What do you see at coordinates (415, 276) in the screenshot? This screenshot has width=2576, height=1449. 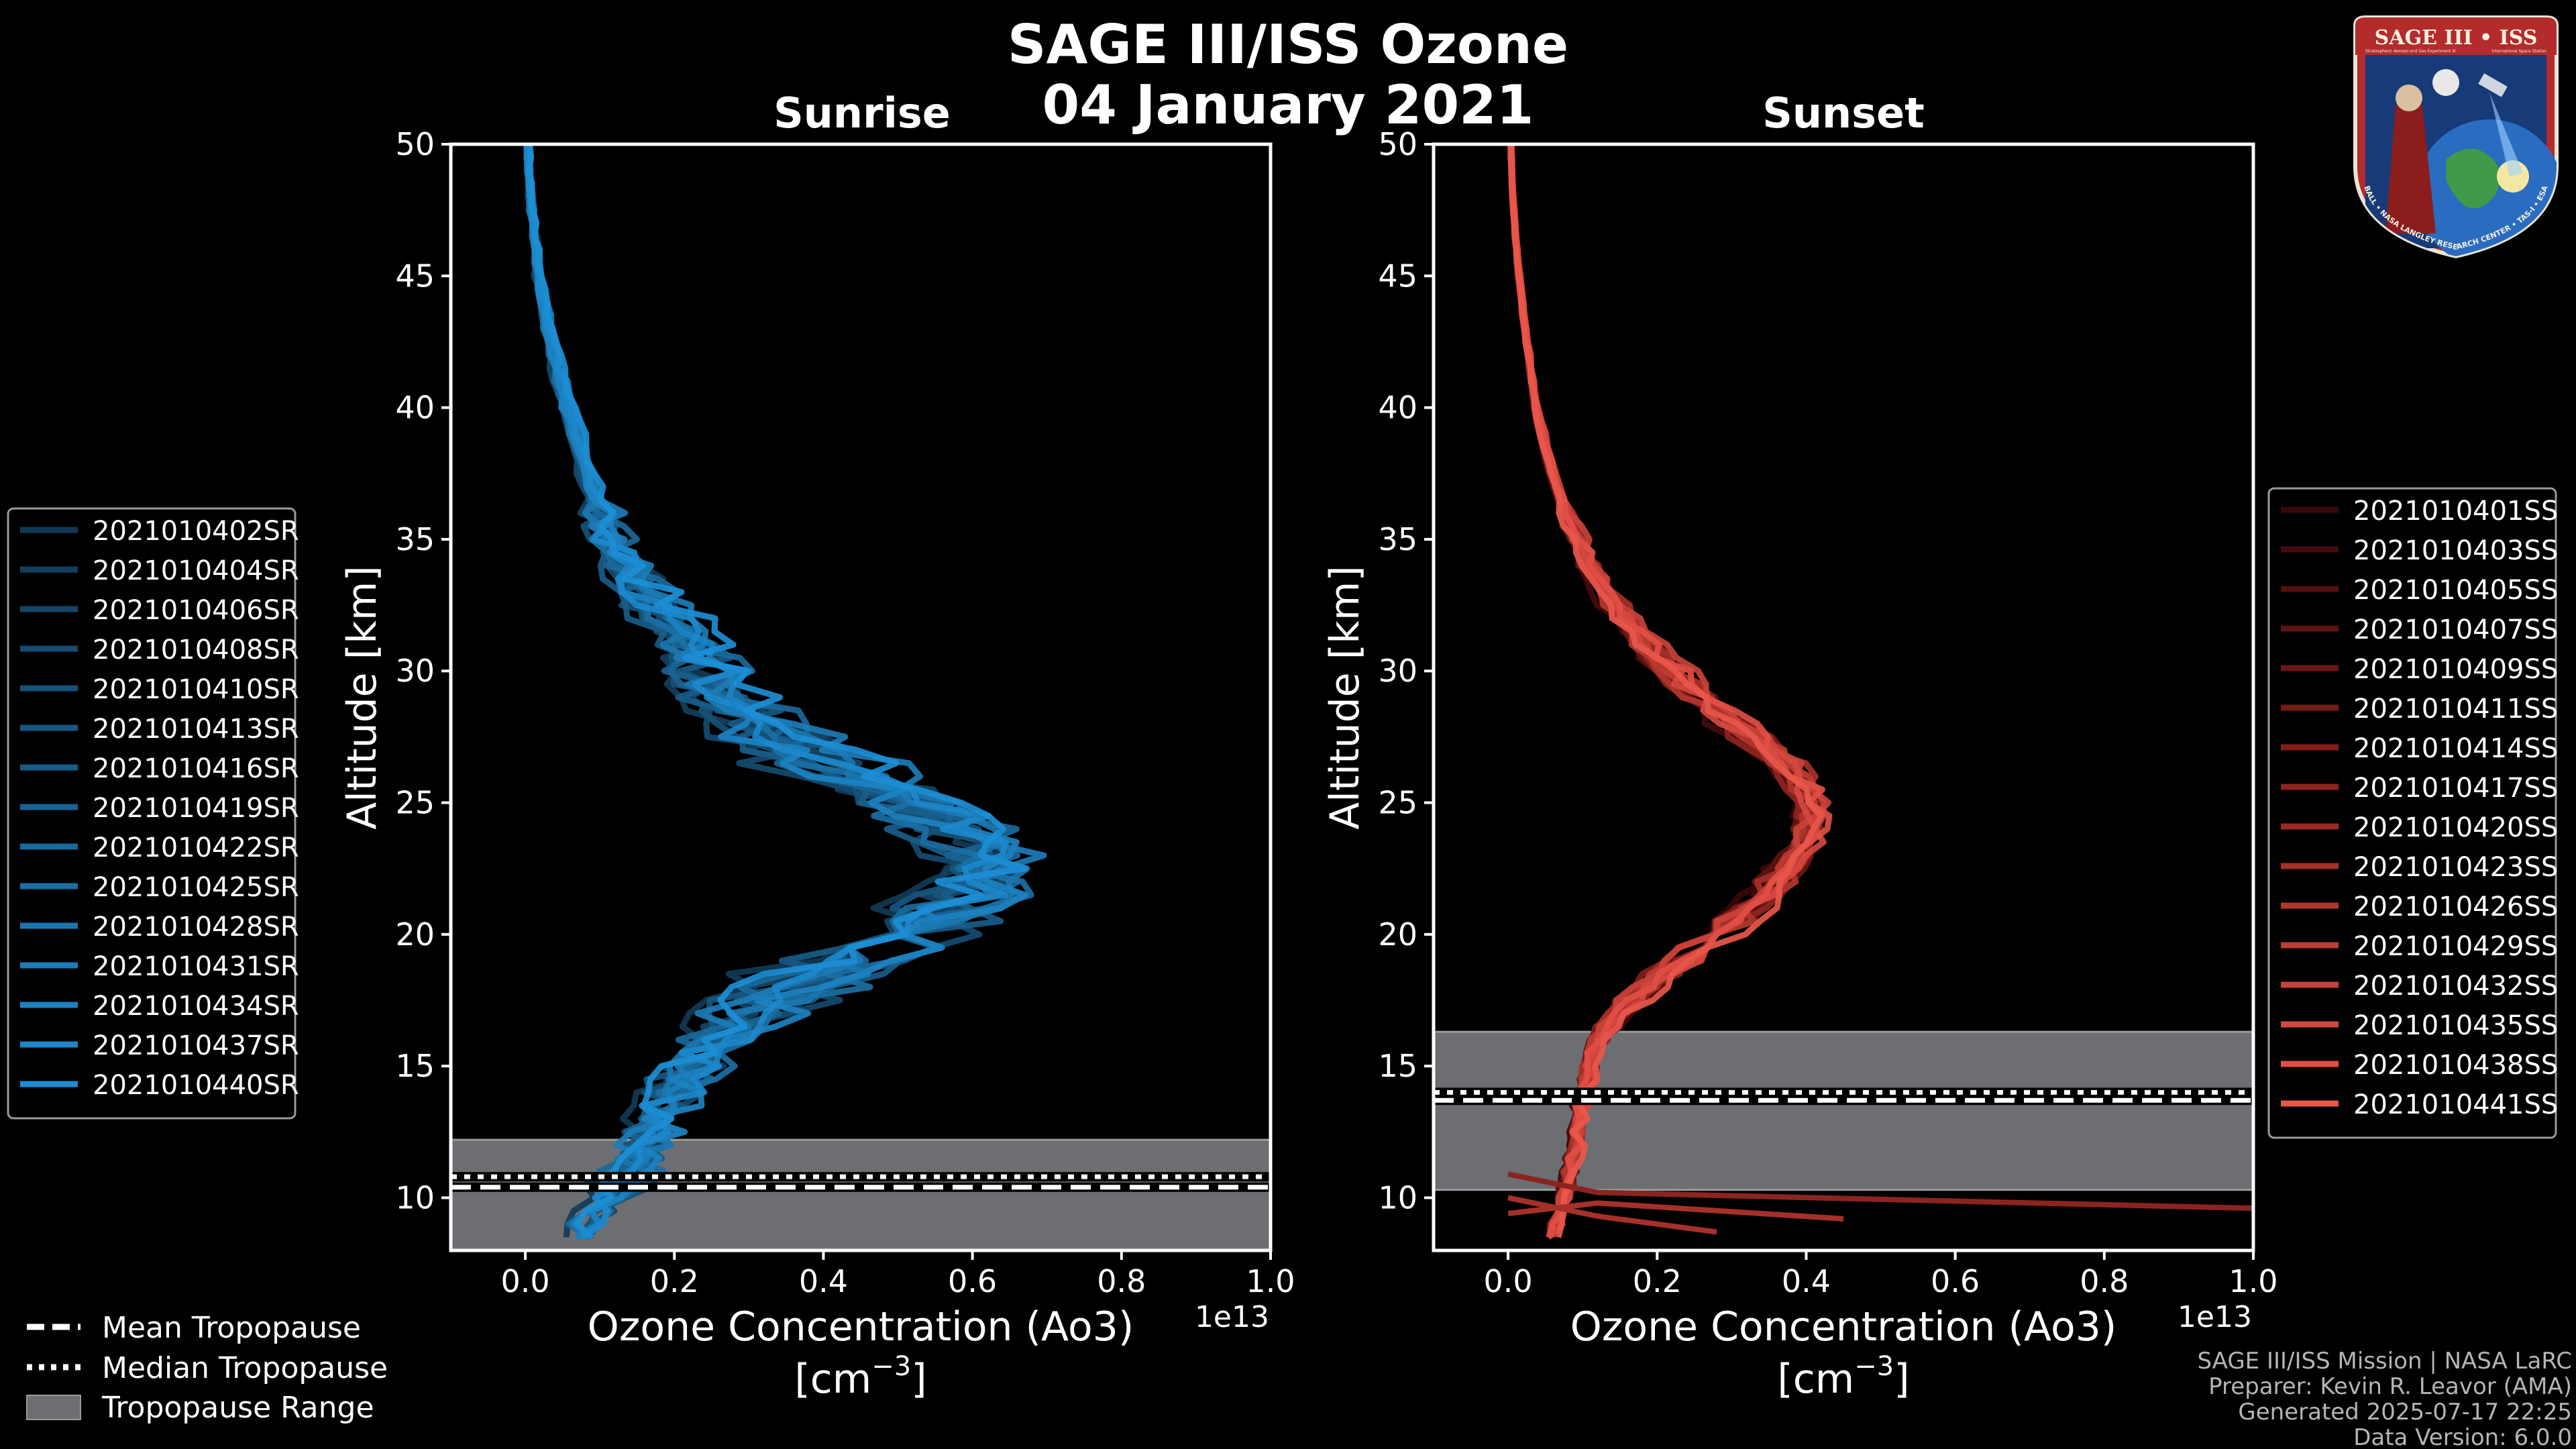 I see `sr-ytick-label-45: 45` at bounding box center [415, 276].